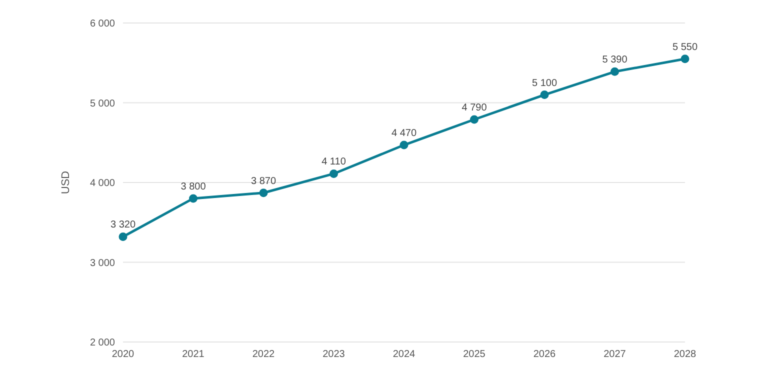 The image size is (757, 379). Describe the element at coordinates (544, 354) in the screenshot. I see `x-tick-label: 2026` at that location.